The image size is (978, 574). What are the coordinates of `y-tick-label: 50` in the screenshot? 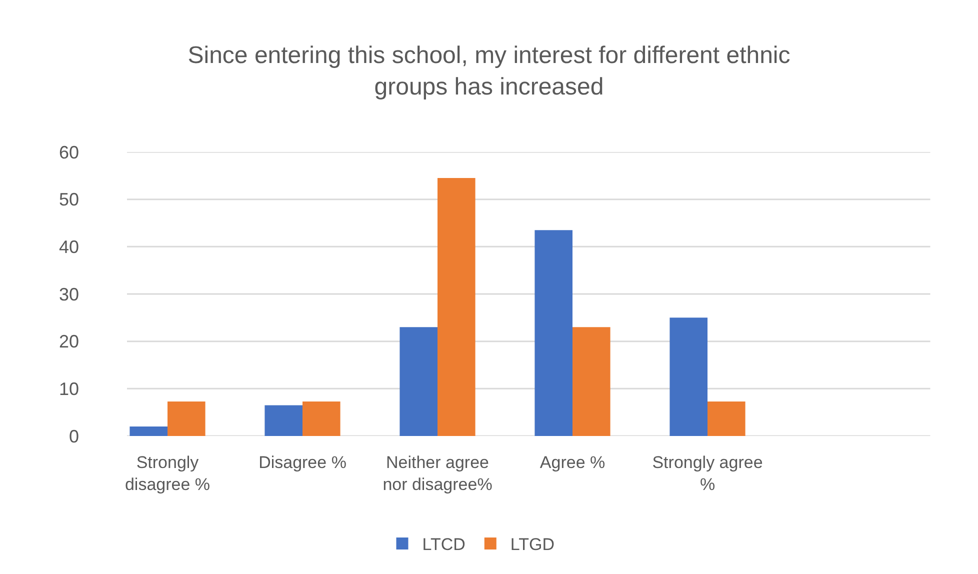 It's located at (68, 200).